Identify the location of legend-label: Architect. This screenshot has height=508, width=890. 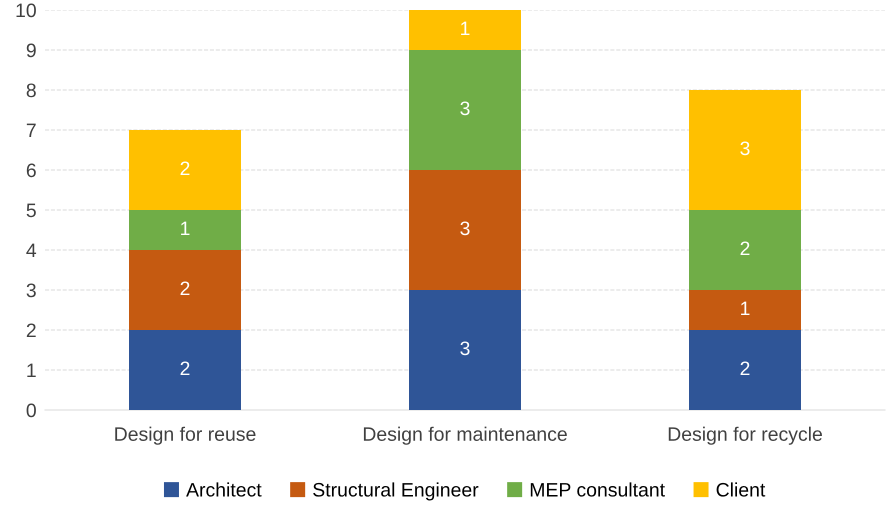
(224, 489).